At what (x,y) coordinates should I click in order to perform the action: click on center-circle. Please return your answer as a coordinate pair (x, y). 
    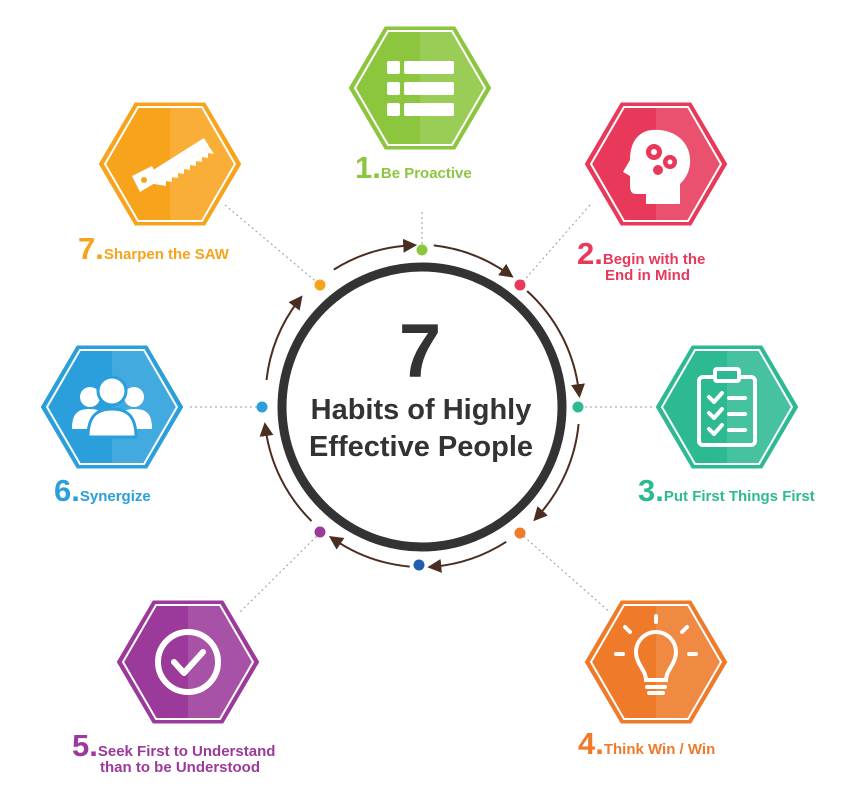
    Looking at the image, I should click on (422, 407).